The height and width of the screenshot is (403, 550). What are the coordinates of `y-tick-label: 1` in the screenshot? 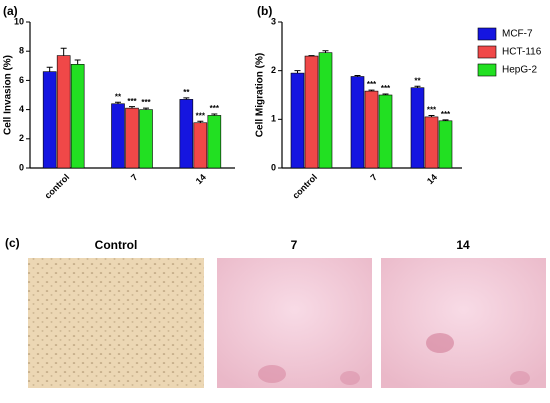 It's located at (273, 119).